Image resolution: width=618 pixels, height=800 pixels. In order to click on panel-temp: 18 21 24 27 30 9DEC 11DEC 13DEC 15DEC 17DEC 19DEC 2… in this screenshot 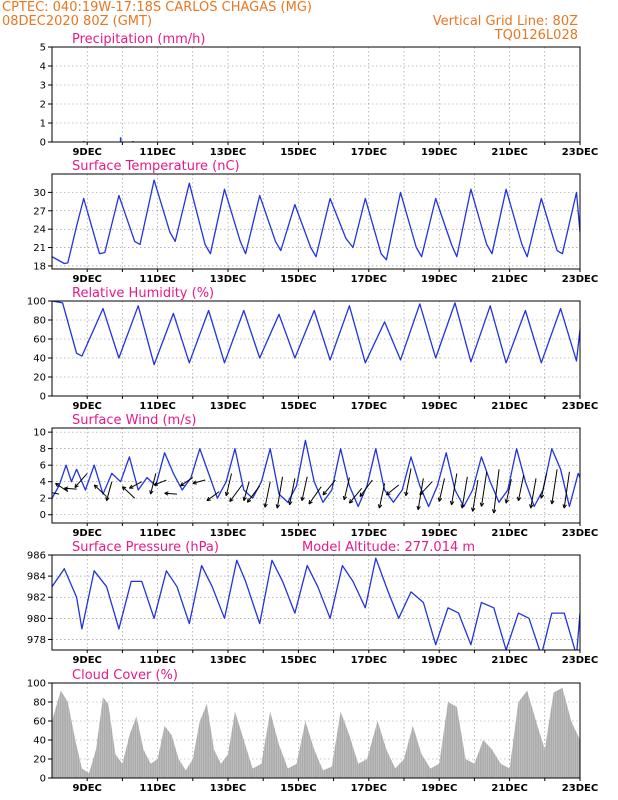, I will do `click(315, 222)`.